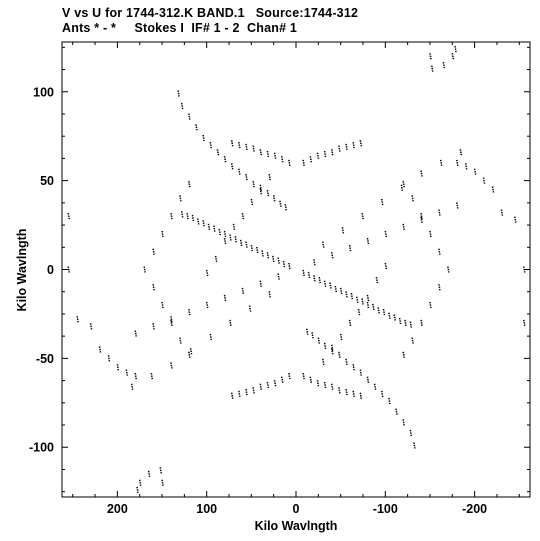 Image resolution: width=540 pixels, height=541 pixels. Describe the element at coordinates (474, 509) in the screenshot. I see `x-tick-label: -200` at that location.